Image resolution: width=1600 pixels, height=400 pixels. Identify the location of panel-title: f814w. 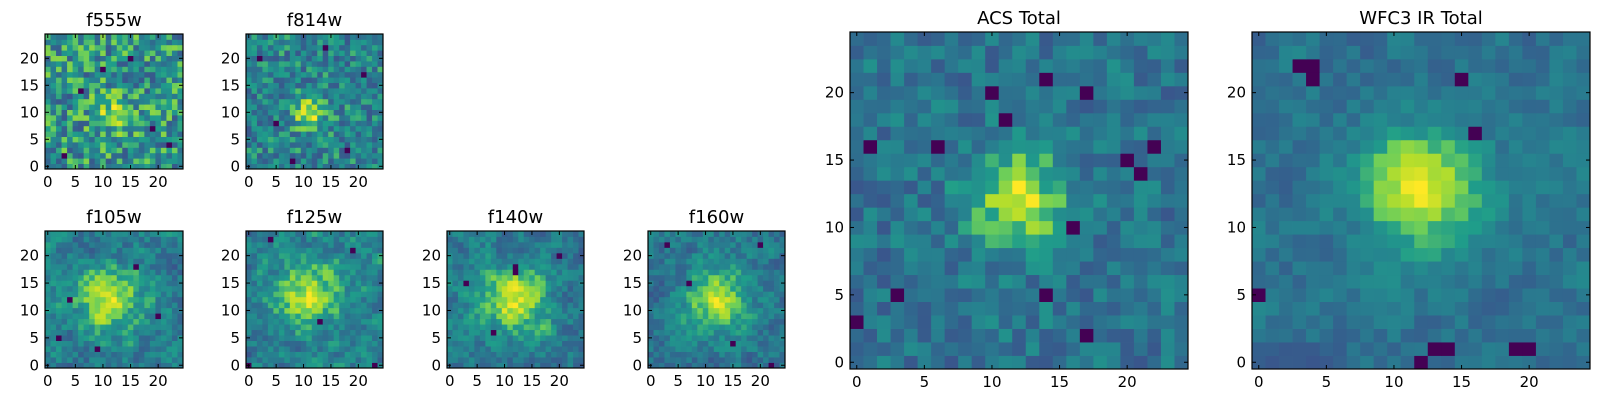
(314, 20).